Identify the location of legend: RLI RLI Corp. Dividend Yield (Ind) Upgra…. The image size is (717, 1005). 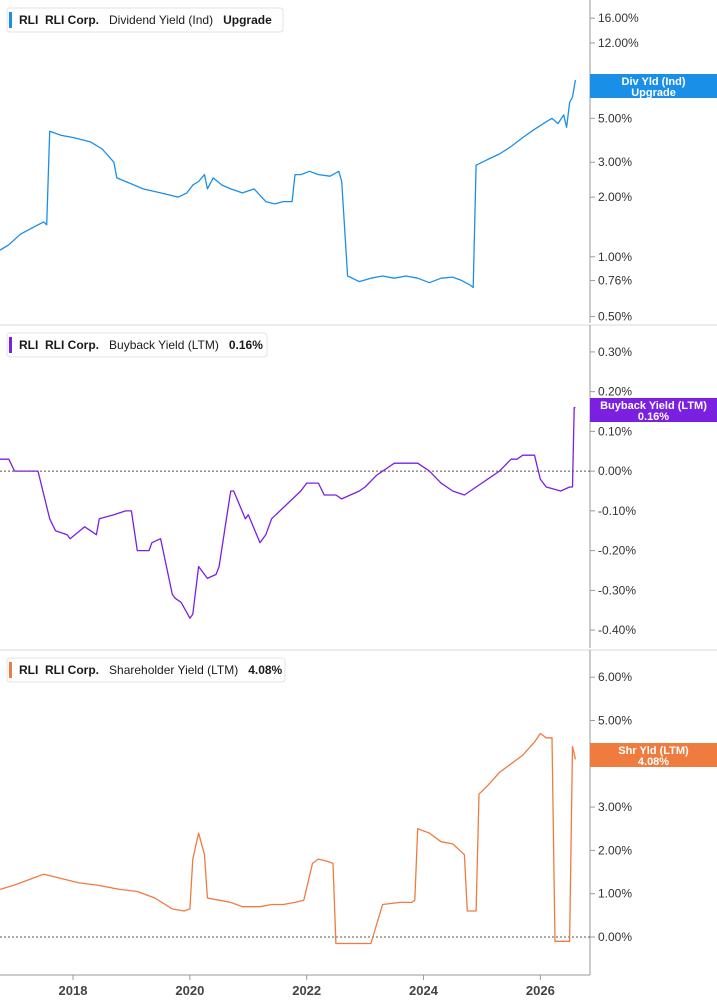
(145, 20).